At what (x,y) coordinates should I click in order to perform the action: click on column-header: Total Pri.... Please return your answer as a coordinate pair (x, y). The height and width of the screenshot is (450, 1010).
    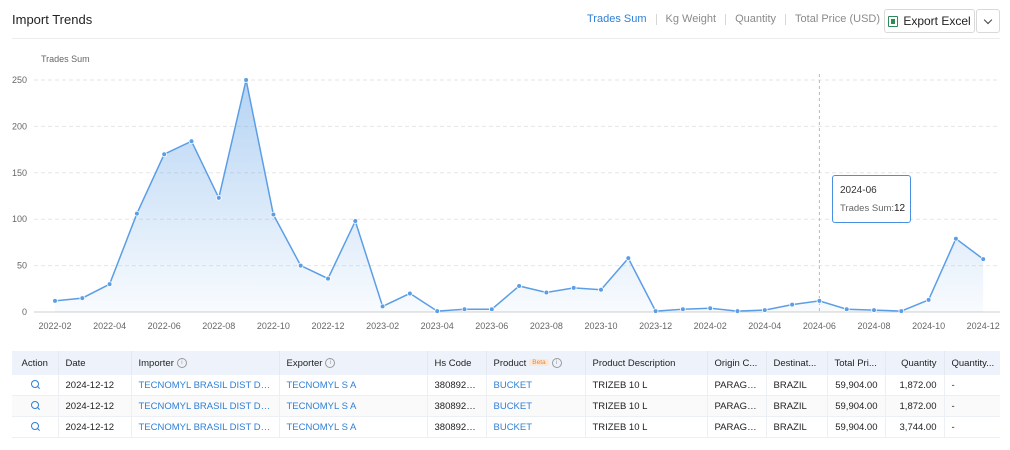
    Looking at the image, I should click on (855, 363).